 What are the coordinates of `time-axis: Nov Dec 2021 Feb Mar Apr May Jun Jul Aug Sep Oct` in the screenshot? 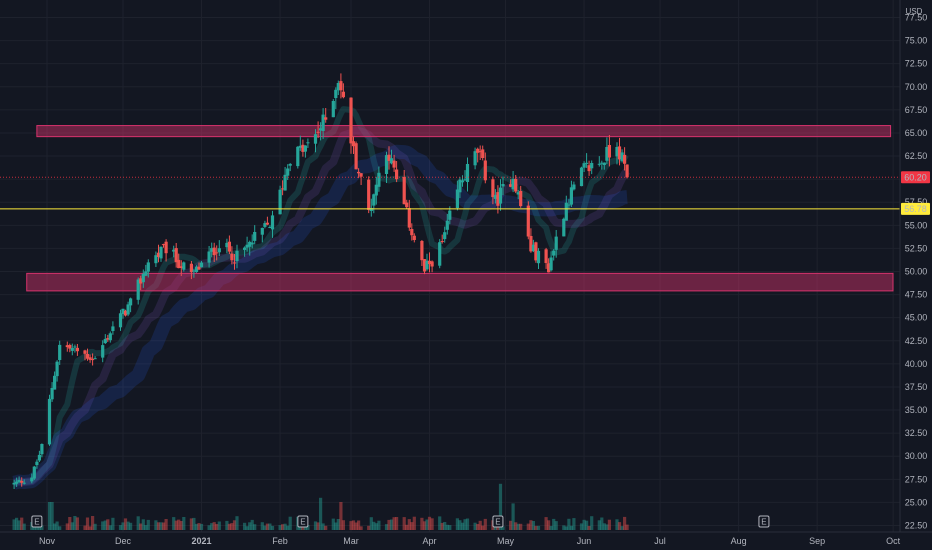 It's located at (470, 541).